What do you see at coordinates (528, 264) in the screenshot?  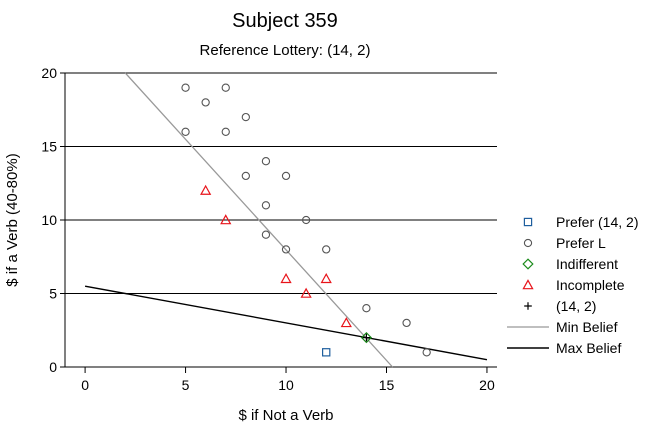 I see `legend-marker-indifferent` at bounding box center [528, 264].